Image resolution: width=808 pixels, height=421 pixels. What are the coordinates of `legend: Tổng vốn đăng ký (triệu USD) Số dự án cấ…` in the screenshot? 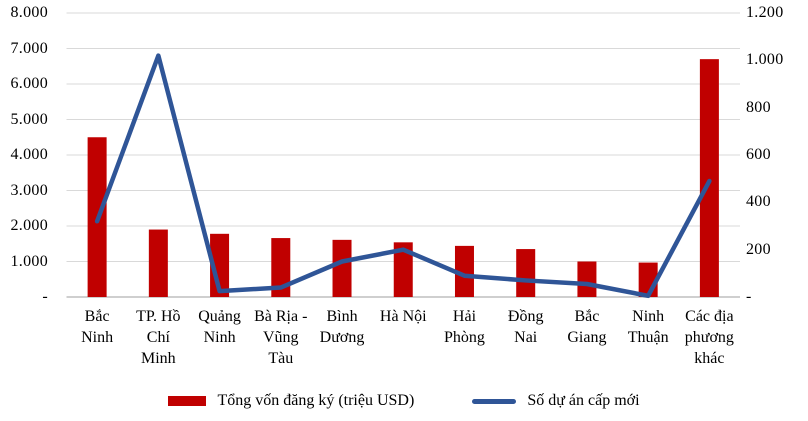 It's located at (404, 401).